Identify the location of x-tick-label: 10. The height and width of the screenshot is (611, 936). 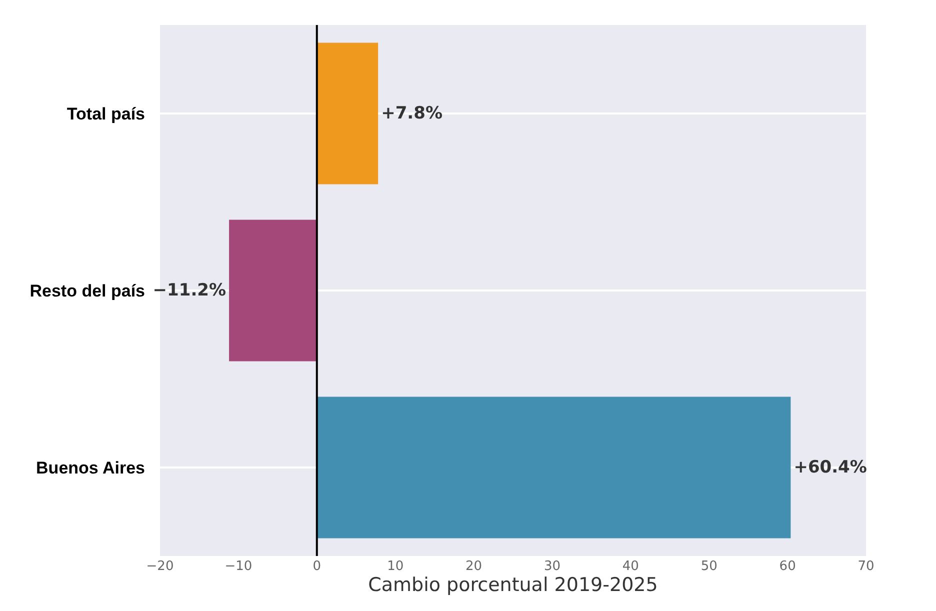
(395, 566).